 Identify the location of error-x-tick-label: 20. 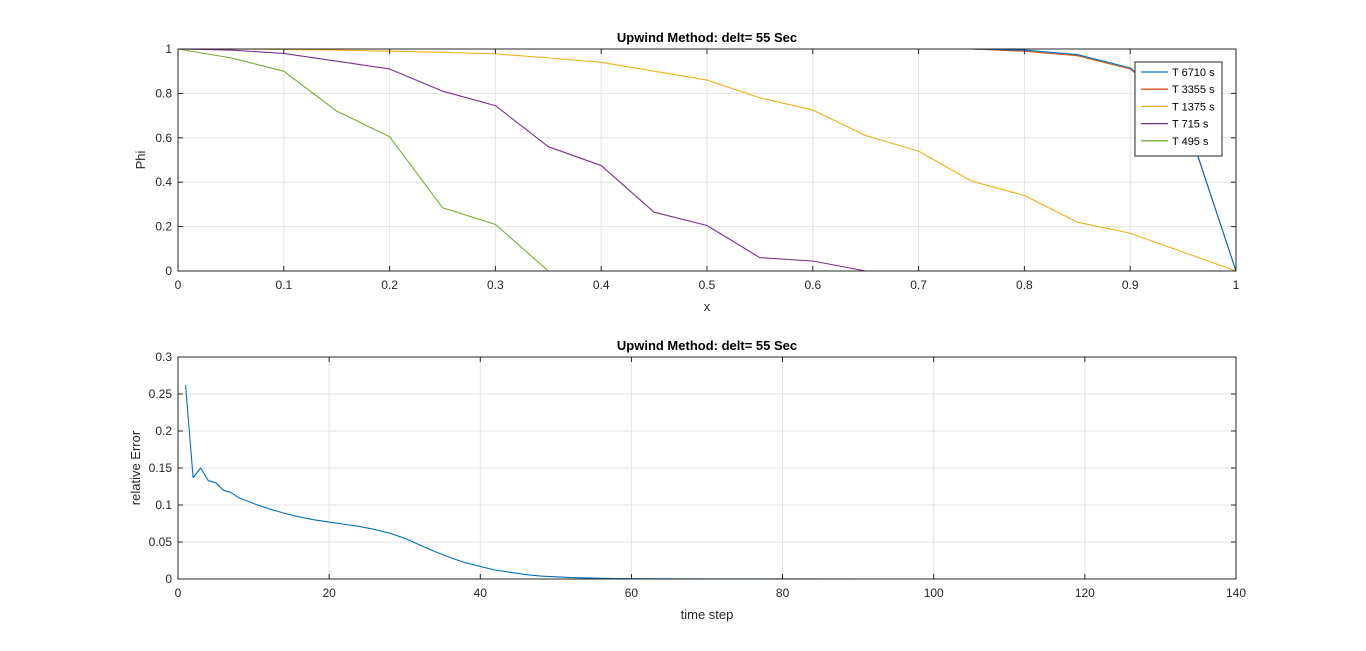
(329, 593).